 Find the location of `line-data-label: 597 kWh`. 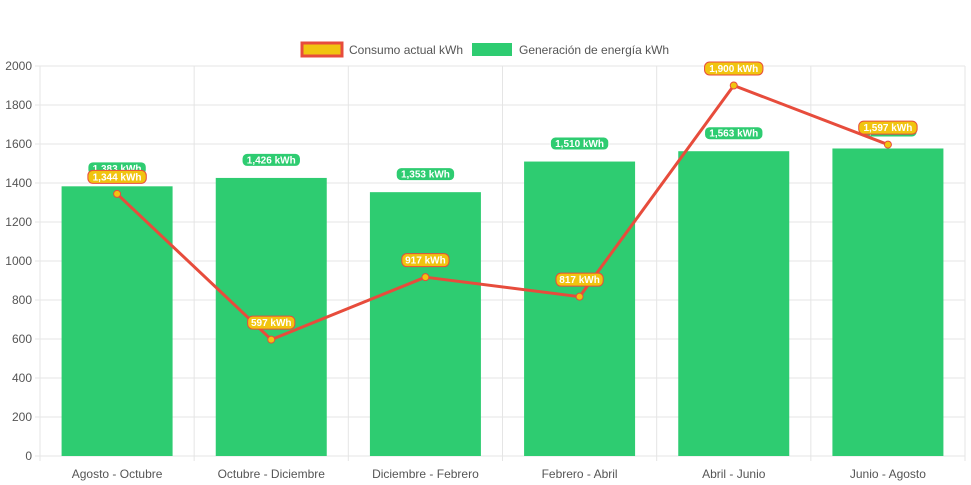

line-data-label: 597 kWh is located at coordinates (271, 323).